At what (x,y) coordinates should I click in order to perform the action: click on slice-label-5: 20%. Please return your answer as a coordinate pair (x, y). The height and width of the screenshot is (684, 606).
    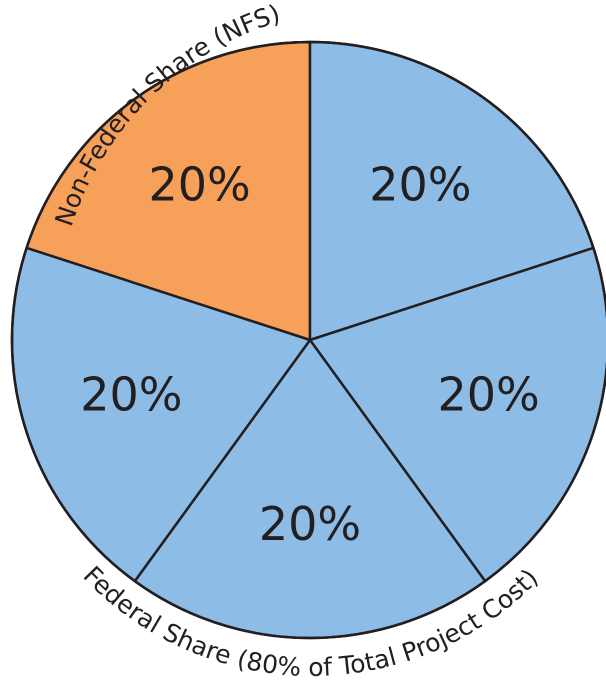
    Looking at the image, I should click on (131, 395).